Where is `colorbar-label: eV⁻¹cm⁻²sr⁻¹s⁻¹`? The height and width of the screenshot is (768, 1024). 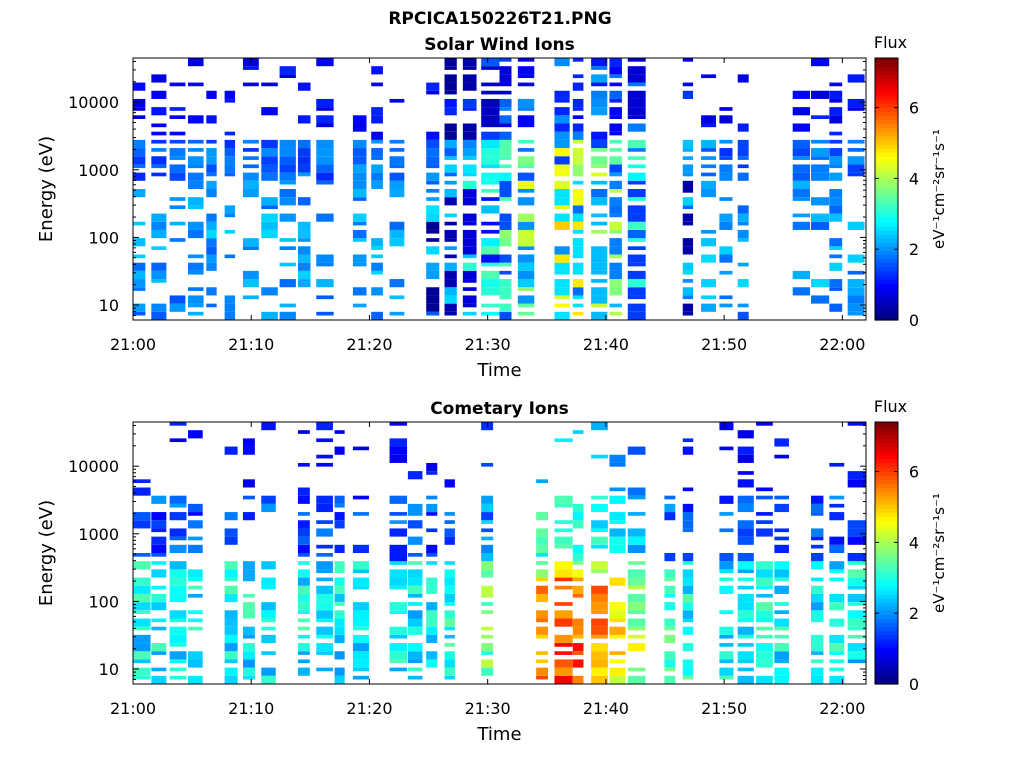
colorbar-label: eV⁻¹cm⁻²sr⁻¹s⁻¹ is located at coordinates (939, 189).